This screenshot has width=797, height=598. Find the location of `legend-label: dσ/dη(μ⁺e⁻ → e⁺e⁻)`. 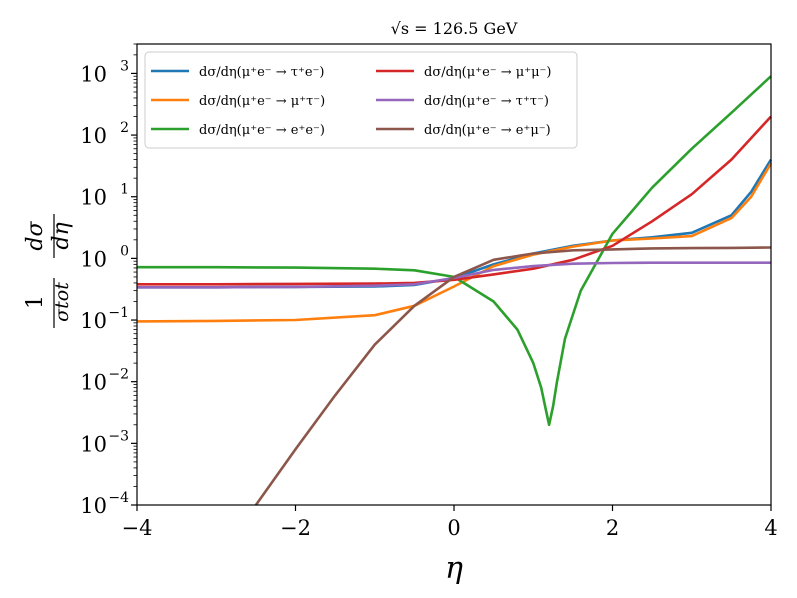

legend-label: dσ/dη(μ⁺e⁻ → e⁺e⁻) is located at coordinates (262, 130).